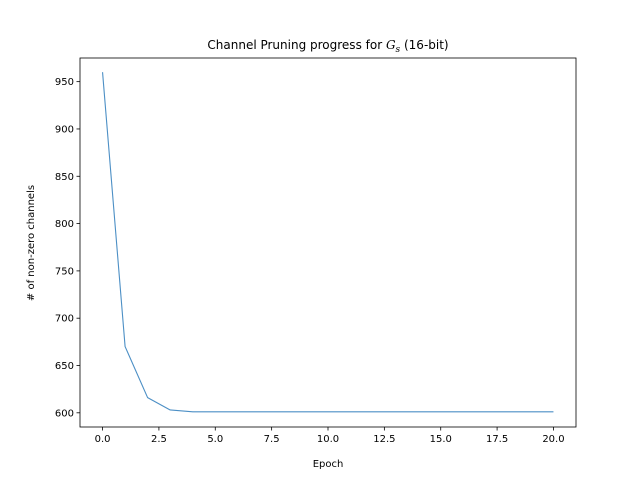  I want to click on x-axis: 0.0 2.5 5.0 7.5 10.0 12.5 15.0 17.5 20.0, so click(330, 436).